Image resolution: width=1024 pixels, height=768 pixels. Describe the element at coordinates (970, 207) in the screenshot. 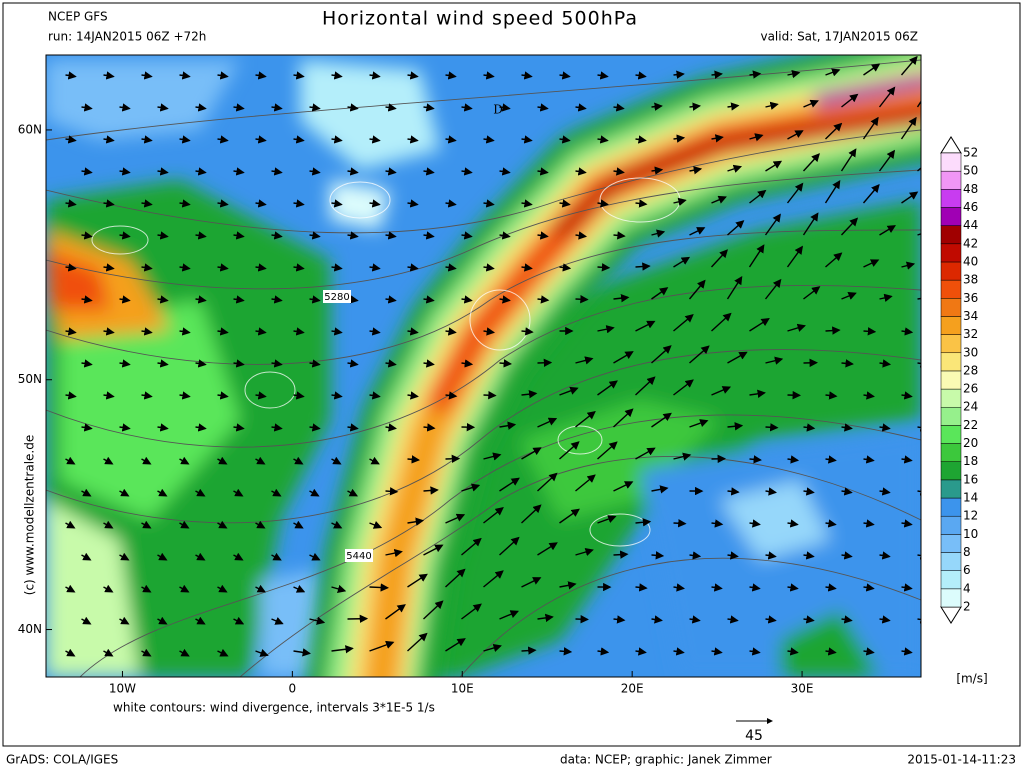

I see `colorbar-label: 46` at that location.